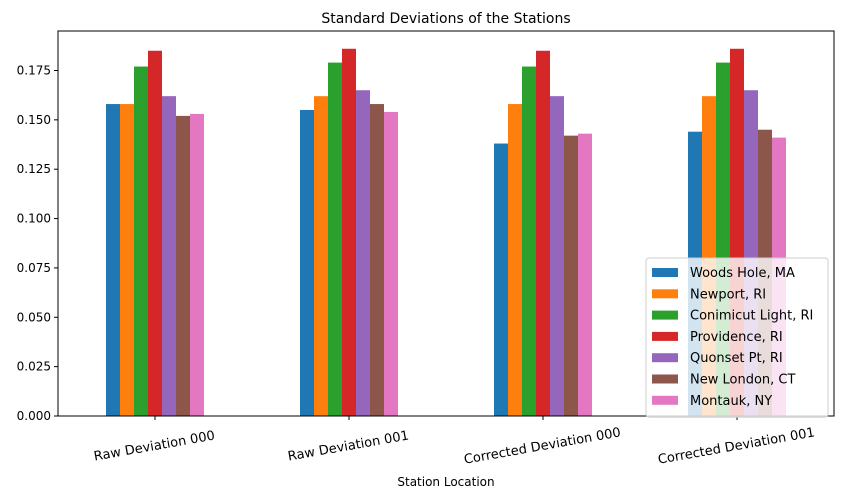 The width and height of the screenshot is (844, 499). I want to click on x-axis-label: Station Location, so click(445, 482).